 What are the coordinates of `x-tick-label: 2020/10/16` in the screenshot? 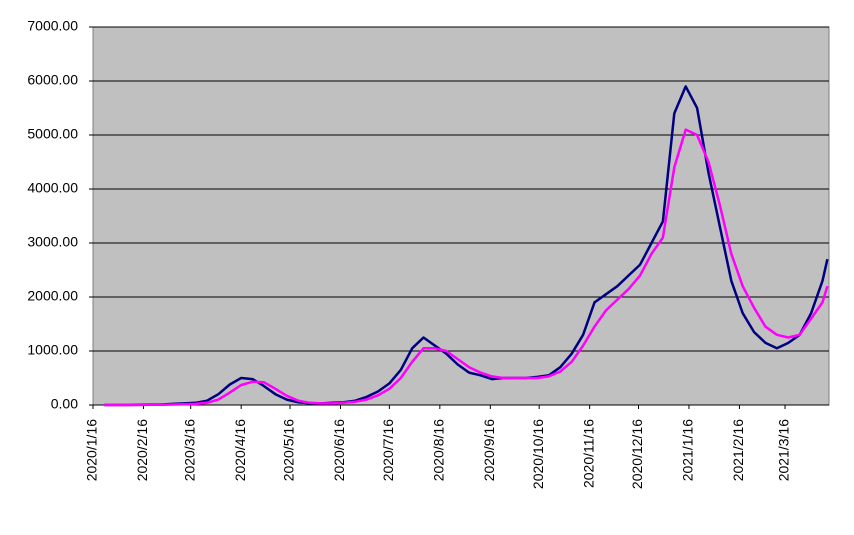 It's located at (538, 454).